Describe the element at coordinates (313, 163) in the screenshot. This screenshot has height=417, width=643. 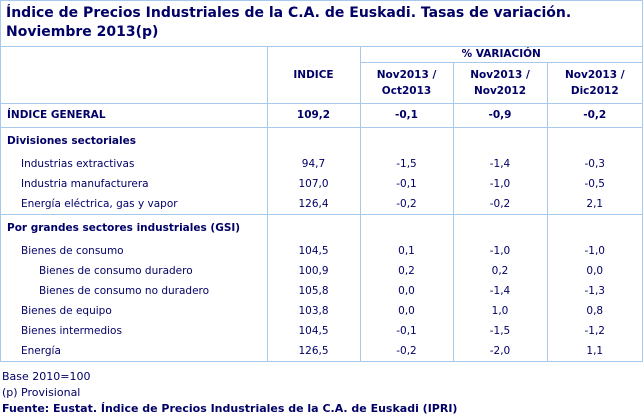
I see `index-value: 94,7` at that location.